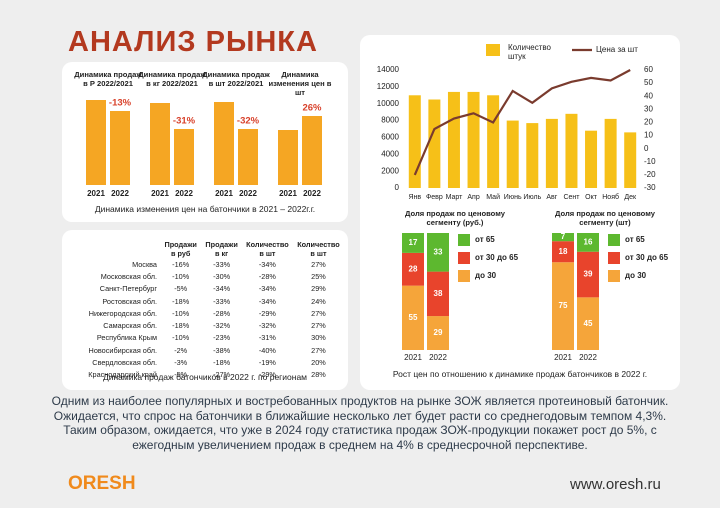 This screenshot has width=720, height=508. Describe the element at coordinates (455, 218) in the screenshot. I see `chart-title: Доля продаж по ценовому сегменту (руб.)` at that location.